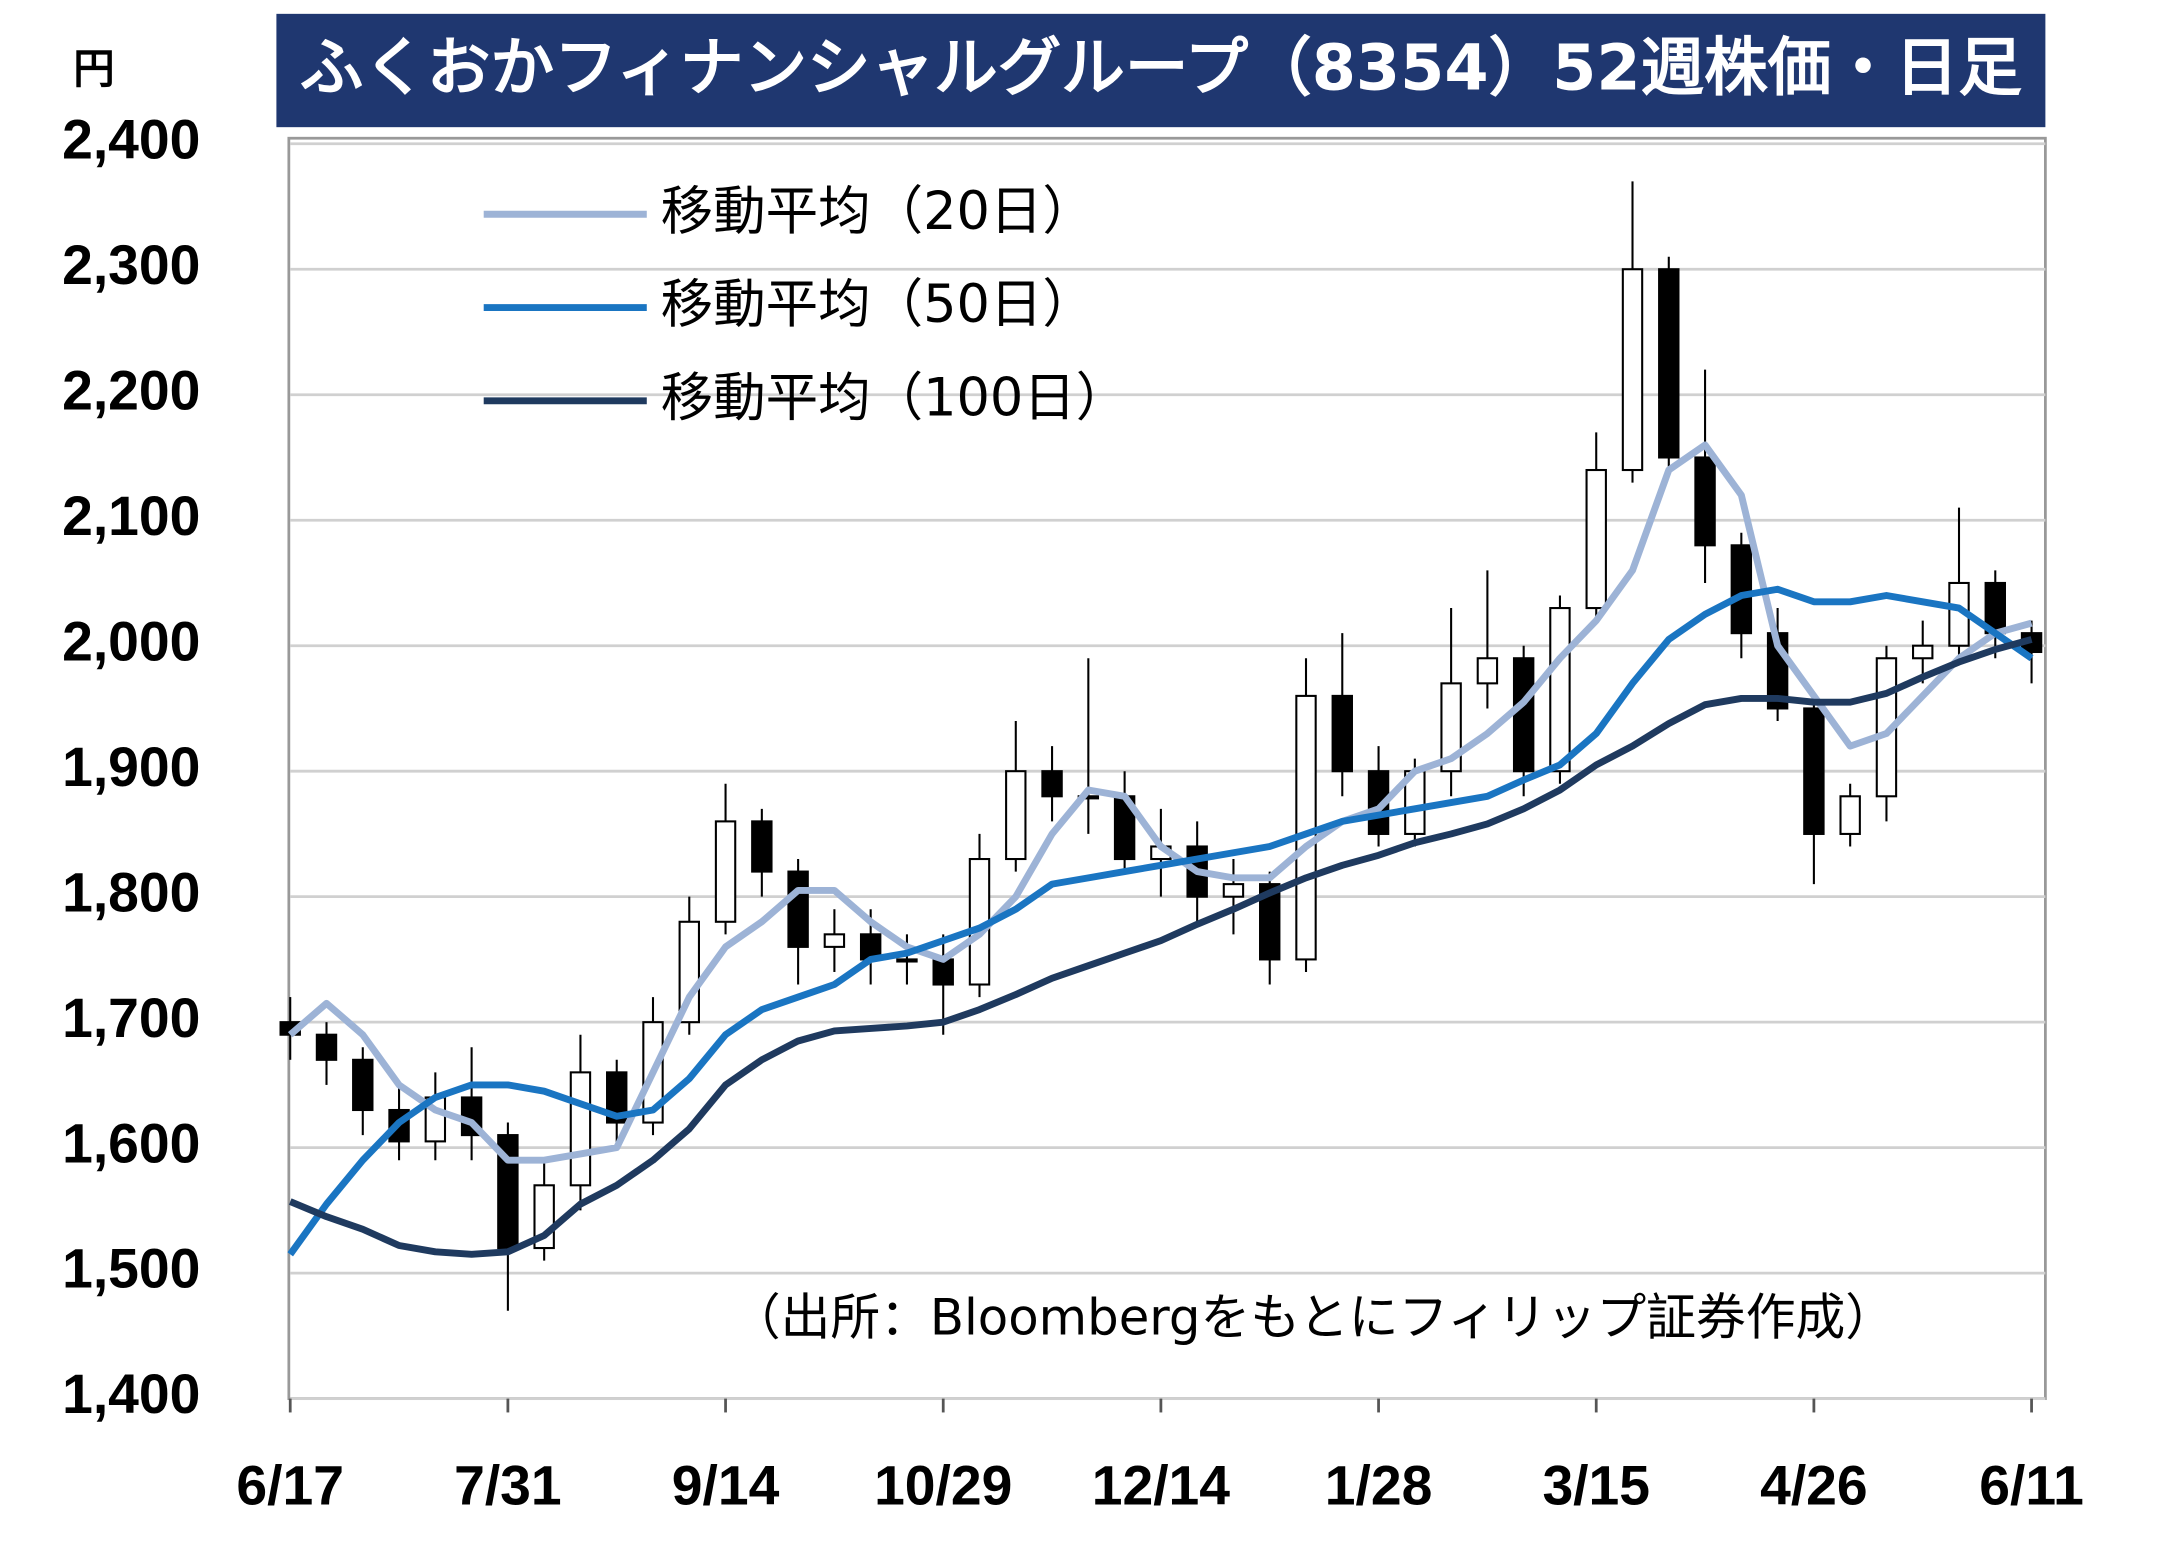 The height and width of the screenshot is (1541, 2167). I want to click on y-tick-label: 2,000, so click(131, 641).